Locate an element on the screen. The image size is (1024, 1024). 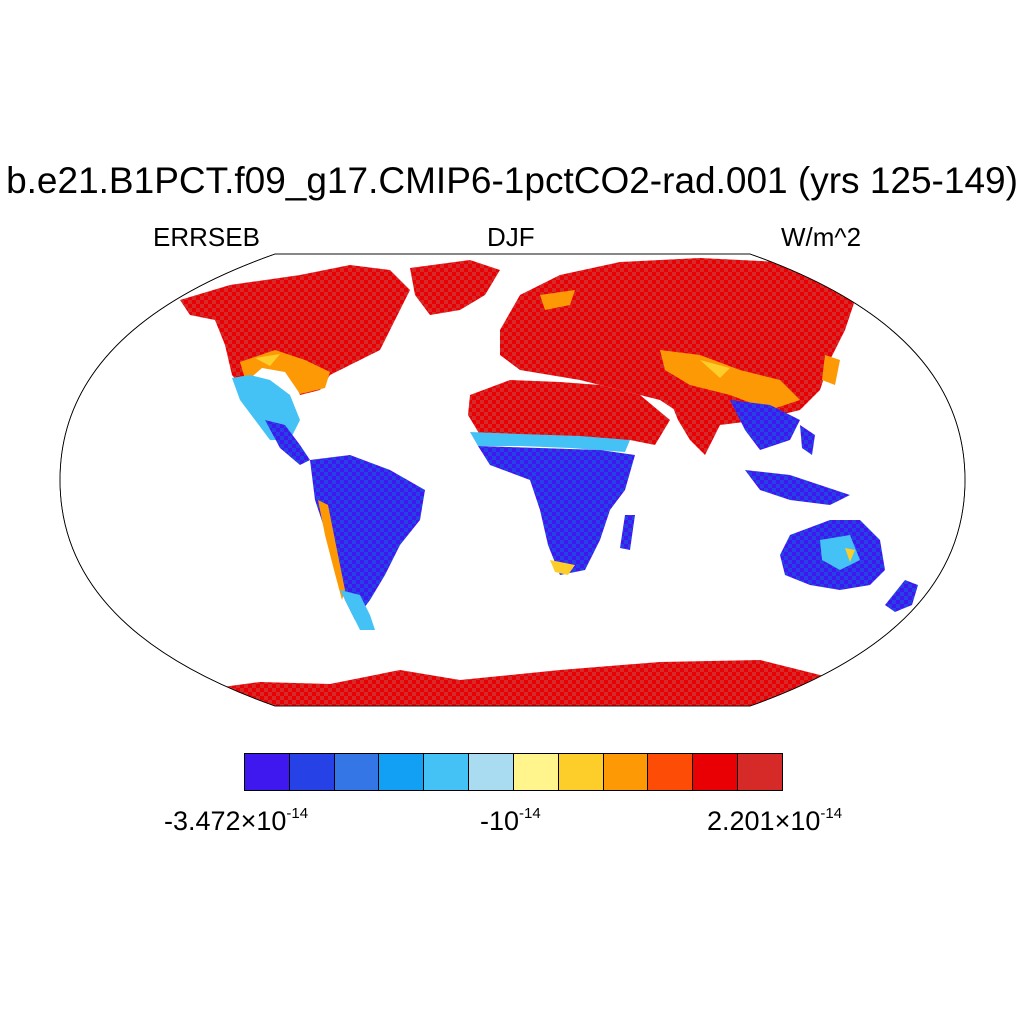
transition-asia-south is located at coordinates (730, 380).